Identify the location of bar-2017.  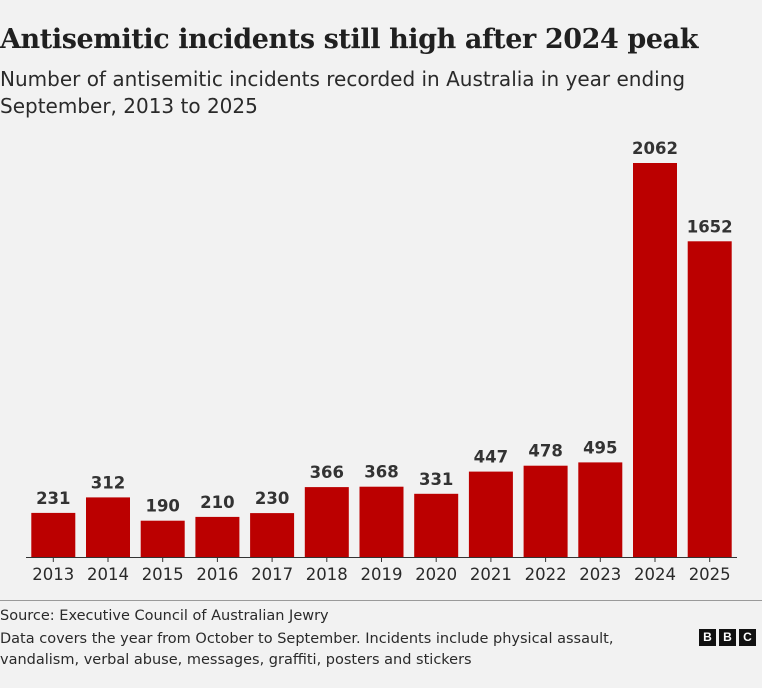
(272, 535).